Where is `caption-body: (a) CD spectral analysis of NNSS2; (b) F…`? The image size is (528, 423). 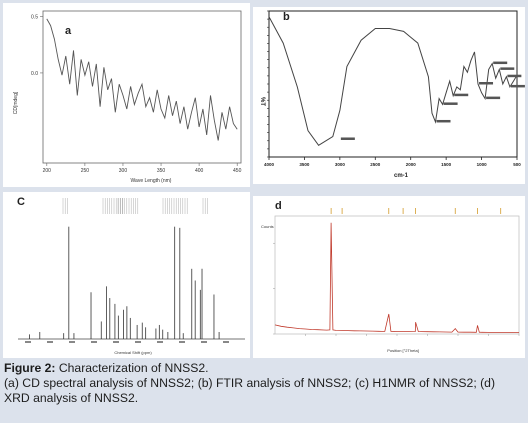 caption-body: (a) CD spectral analysis of NNSS2; (b) F… is located at coordinates (250, 390).